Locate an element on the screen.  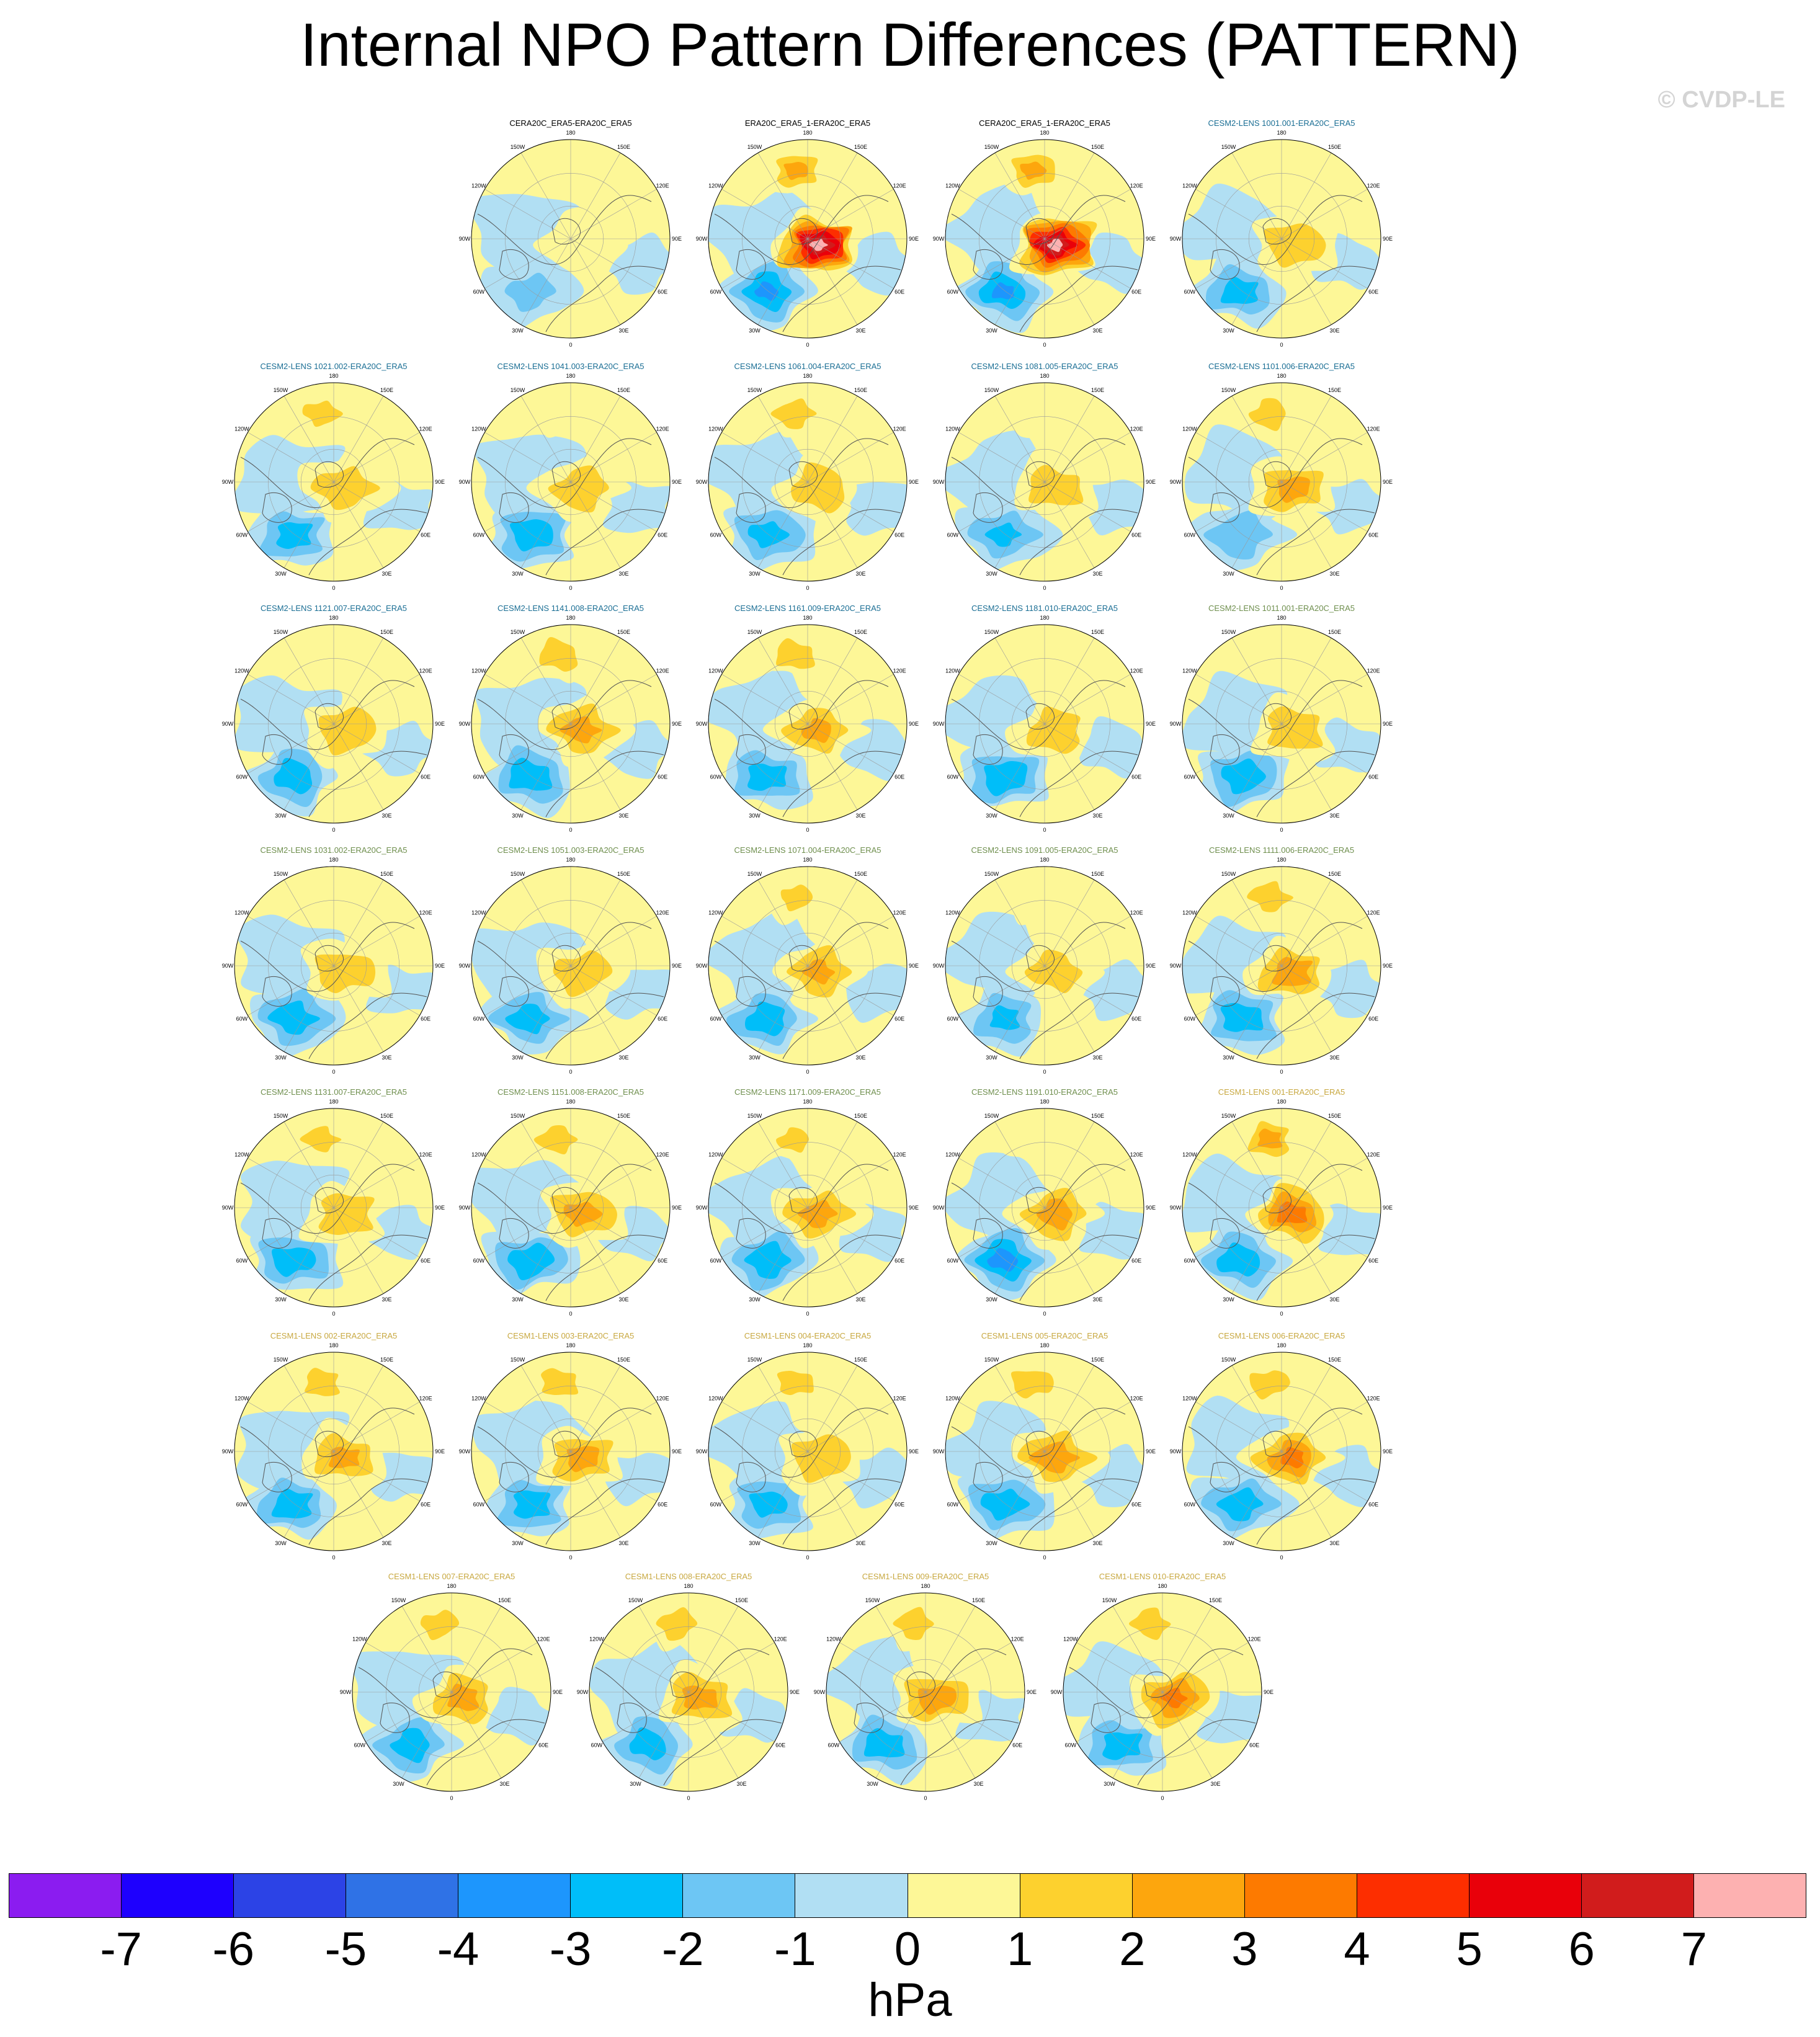
colorbar-labels: -7 -6 -5 -4 -3 -2 -1 0 1 2 3 4 5 6 7 is located at coordinates (907, 1949).